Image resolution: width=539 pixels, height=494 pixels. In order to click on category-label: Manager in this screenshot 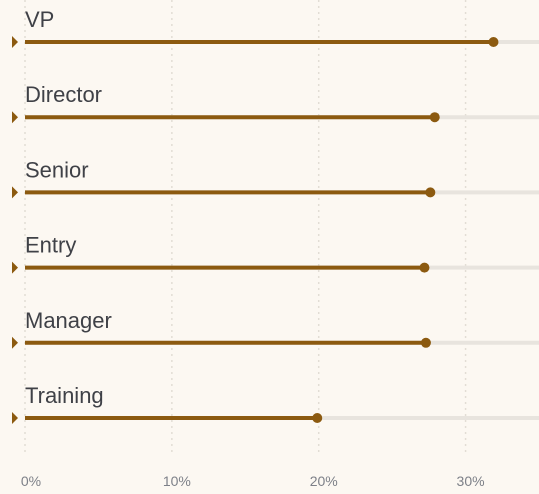, I will do `click(68, 320)`.